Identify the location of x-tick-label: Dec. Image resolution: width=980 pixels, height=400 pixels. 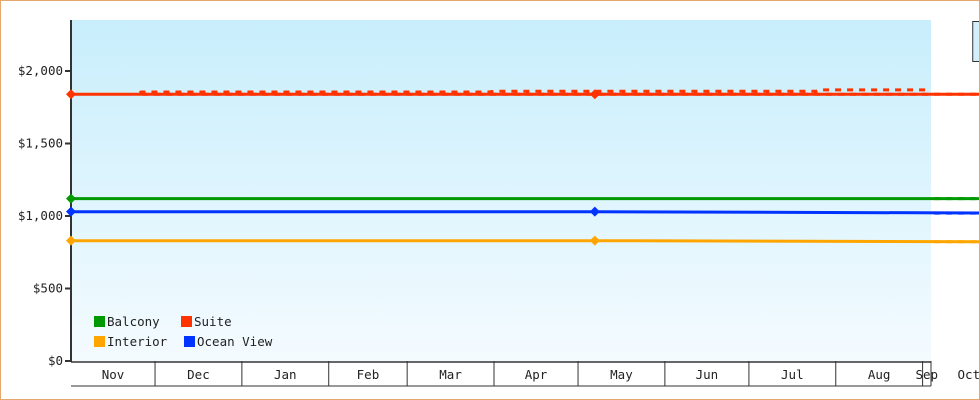
(198, 374).